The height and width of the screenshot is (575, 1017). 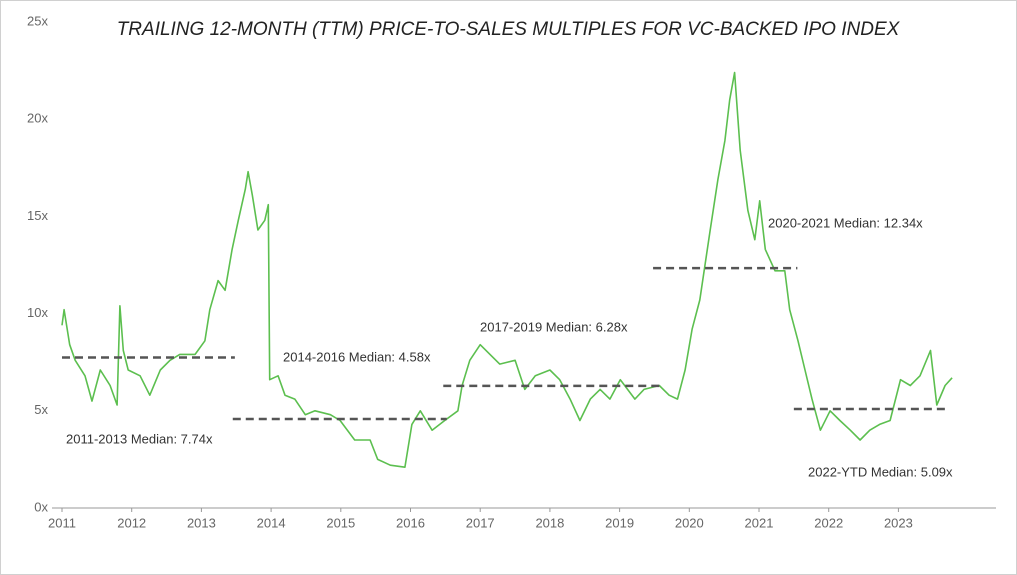 I want to click on x-tick-label: 2011, so click(x=62, y=522).